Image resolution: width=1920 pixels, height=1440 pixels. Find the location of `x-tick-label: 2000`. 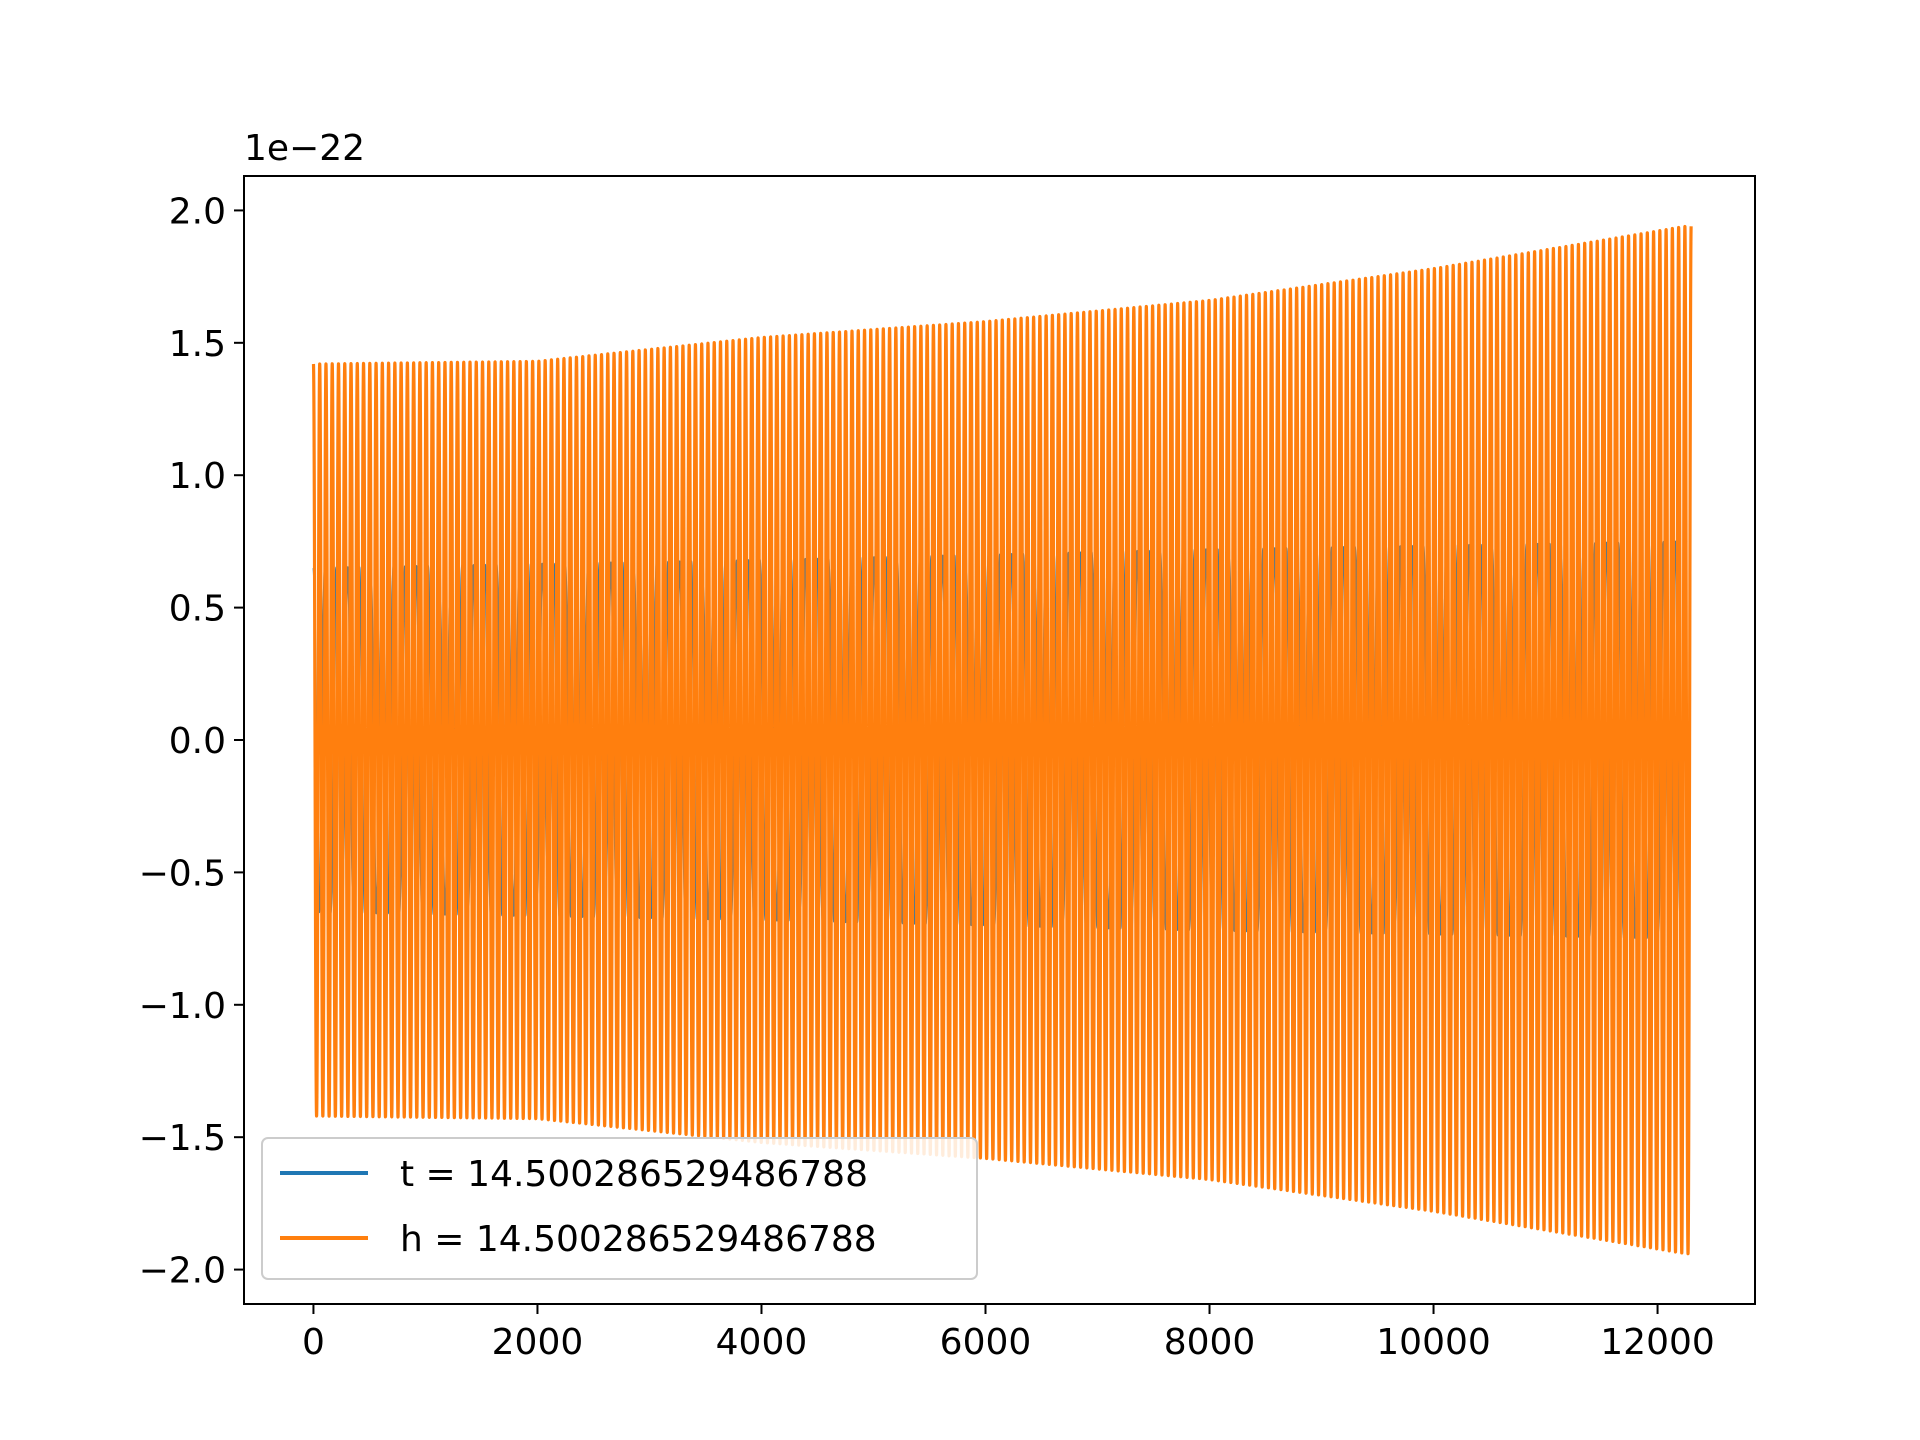

x-tick-label: 2000 is located at coordinates (538, 1342).